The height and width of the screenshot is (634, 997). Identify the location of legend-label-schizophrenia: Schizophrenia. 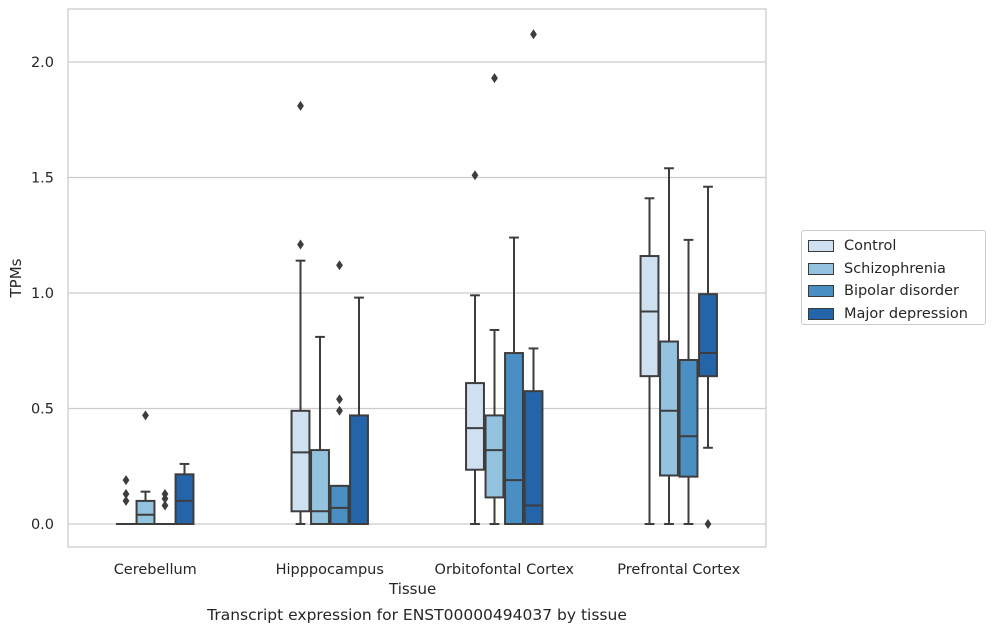
(895, 268).